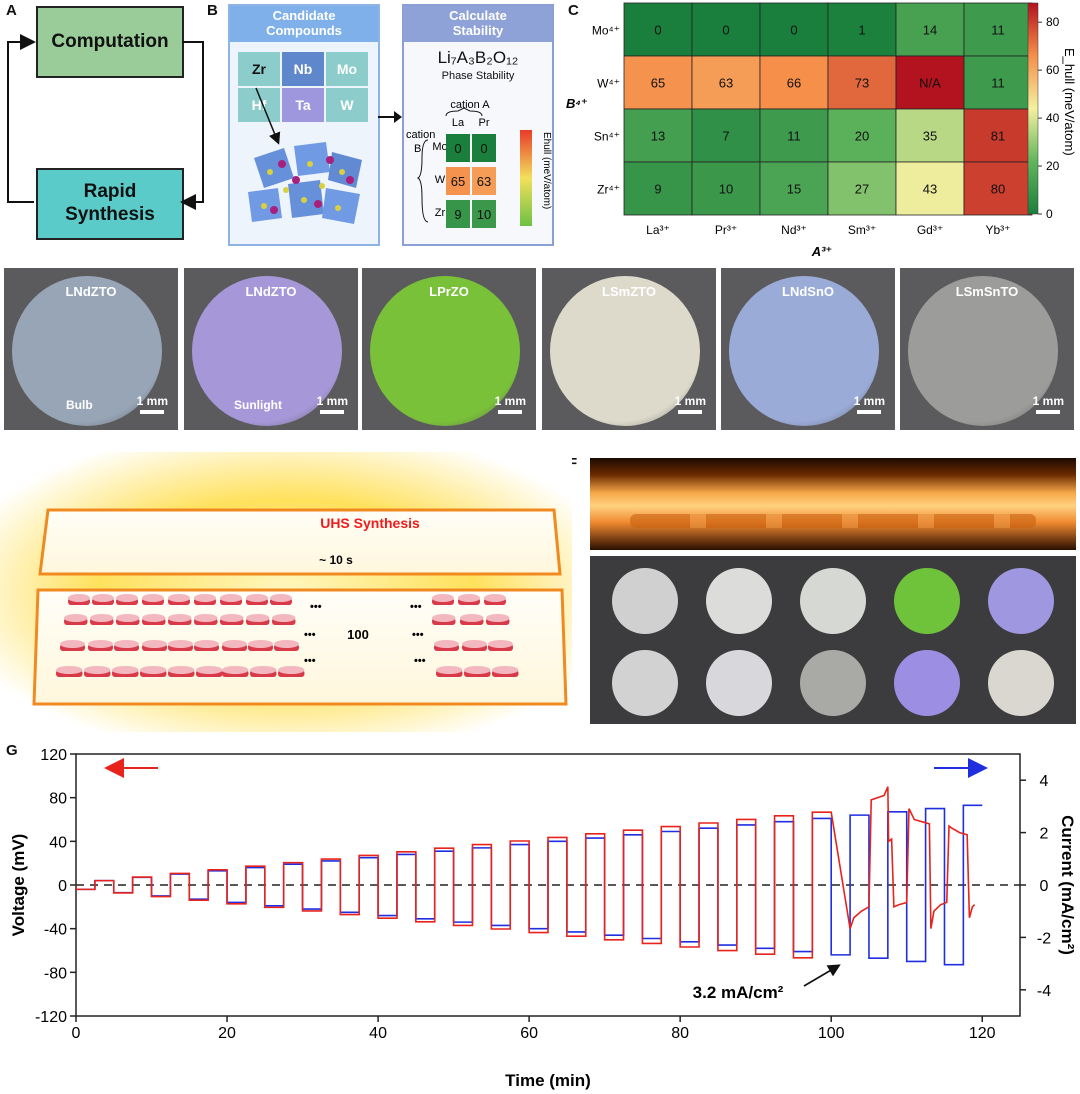 The width and height of the screenshot is (1080, 1094). Describe the element at coordinates (526, 872) in the screenshot. I see `voltage-series` at that location.